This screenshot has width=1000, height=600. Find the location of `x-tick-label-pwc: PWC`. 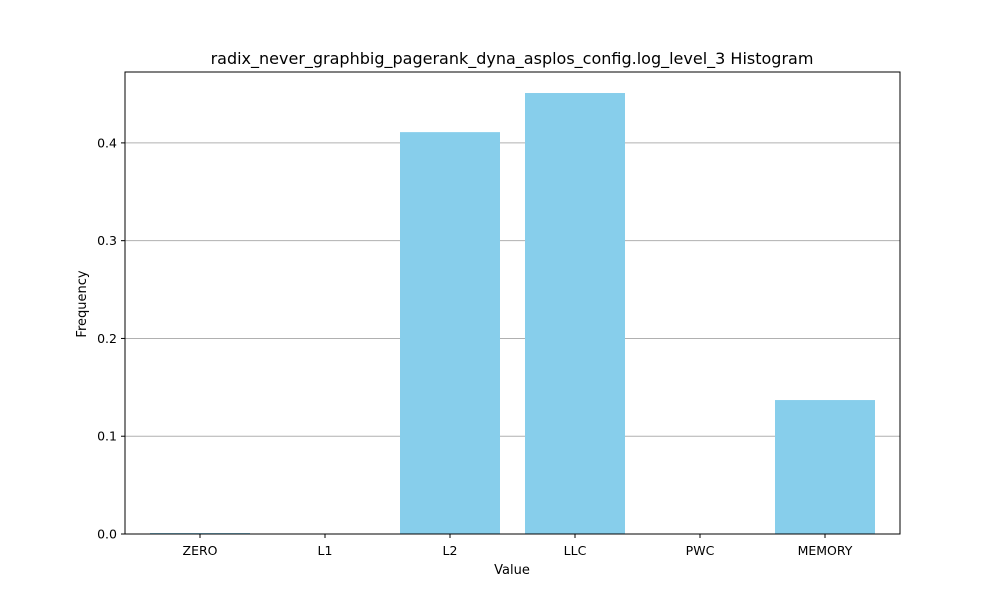

x-tick-label-pwc: PWC is located at coordinates (700, 550).